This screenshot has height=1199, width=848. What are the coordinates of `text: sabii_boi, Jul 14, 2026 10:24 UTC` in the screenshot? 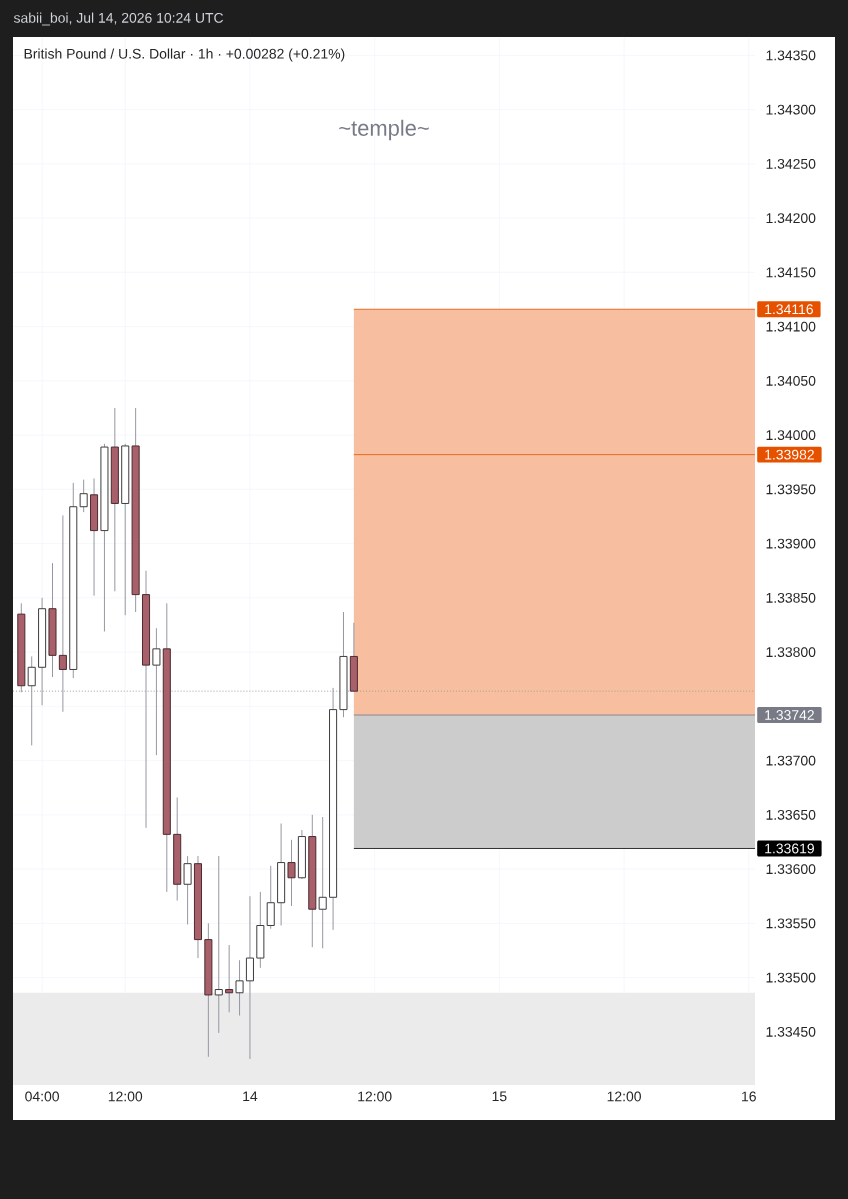 It's located at (118, 19).